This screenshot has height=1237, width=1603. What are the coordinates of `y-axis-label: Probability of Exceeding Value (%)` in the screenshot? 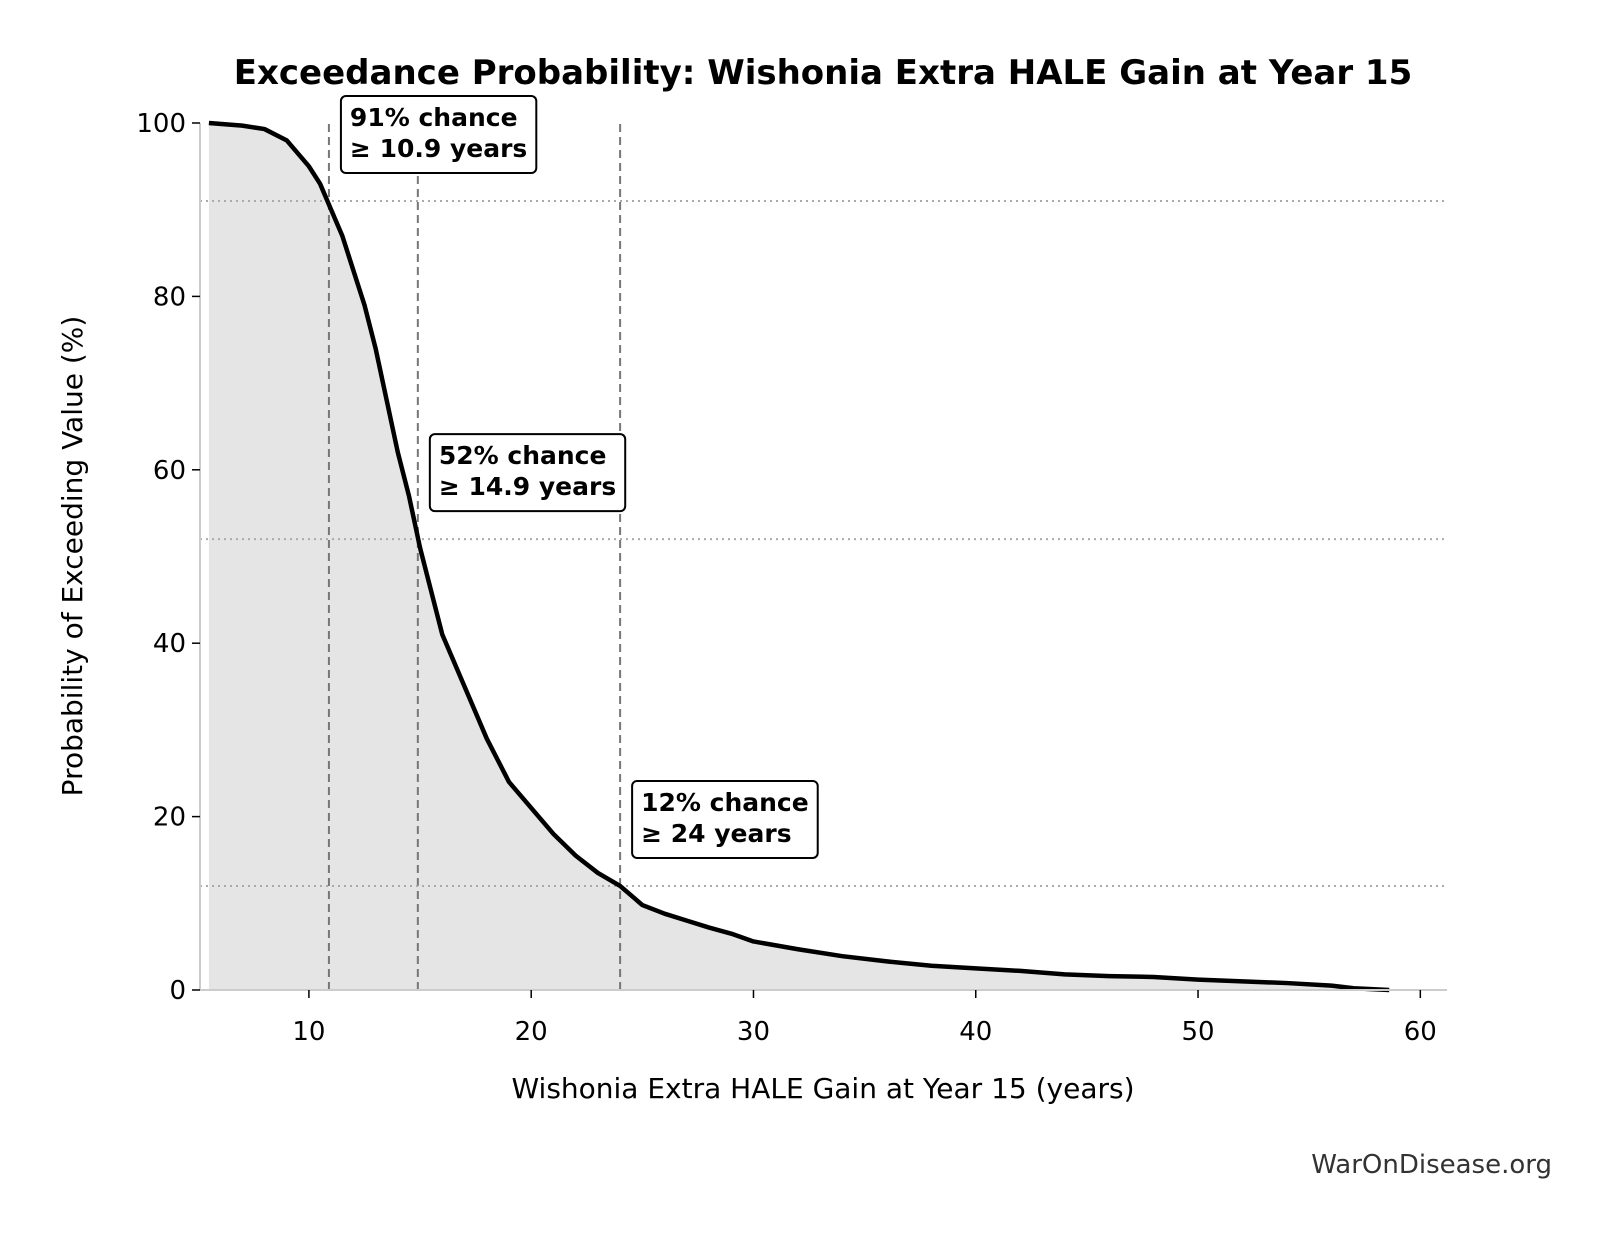 It's located at (72, 556).